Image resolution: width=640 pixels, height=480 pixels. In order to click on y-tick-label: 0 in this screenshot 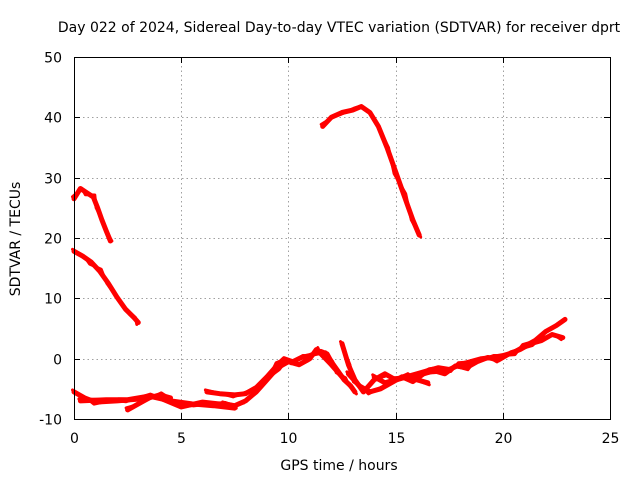, I will do `click(57, 361)`.